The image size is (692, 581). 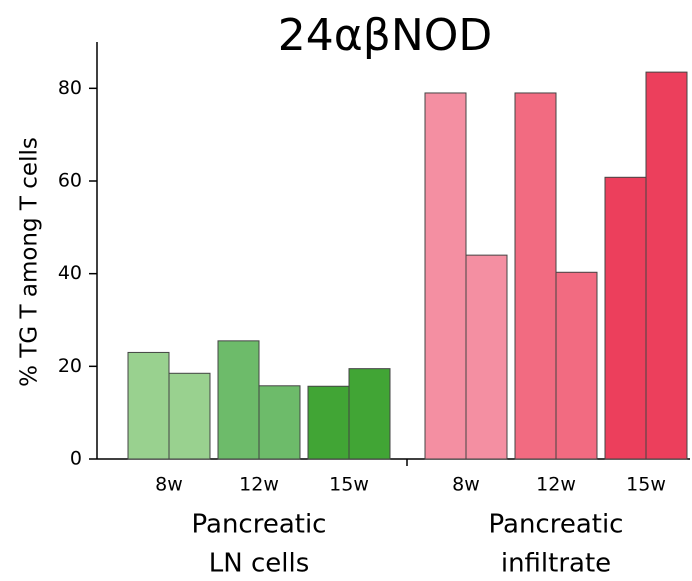 What do you see at coordinates (30, 262) in the screenshot?
I see `y-axis-label: % TG T among T cells` at bounding box center [30, 262].